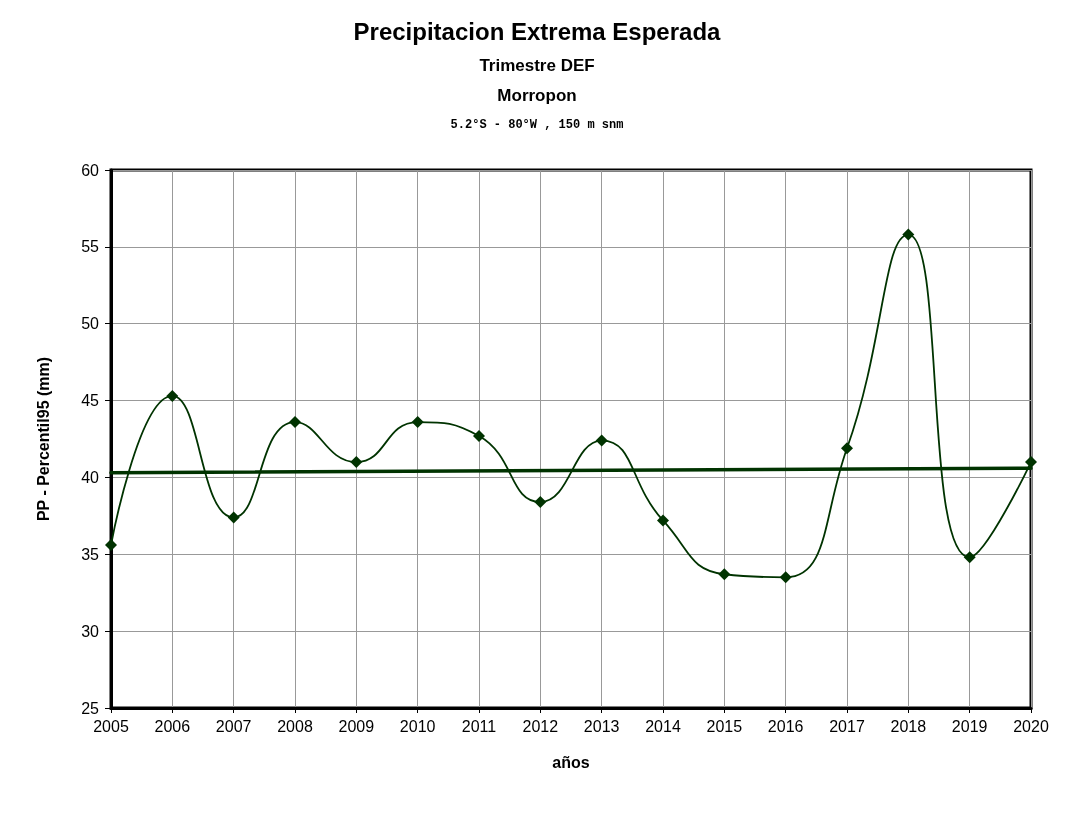 This screenshot has width=1074, height=818. I want to click on y-tick-label: 60, so click(90, 170).